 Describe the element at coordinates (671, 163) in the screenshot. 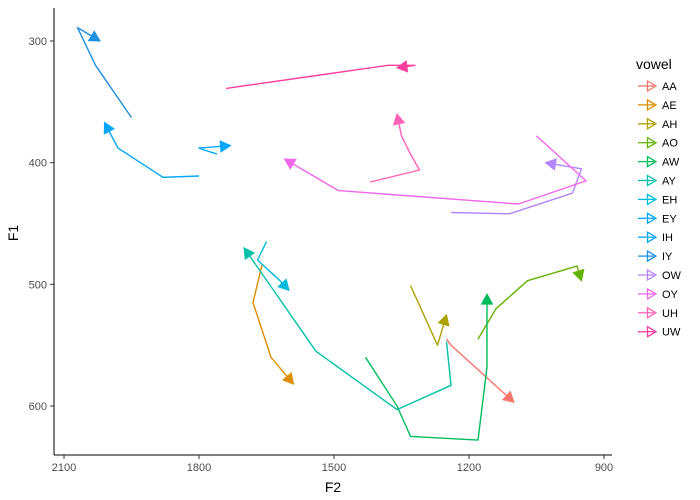

I see `legend-label: AW` at that location.